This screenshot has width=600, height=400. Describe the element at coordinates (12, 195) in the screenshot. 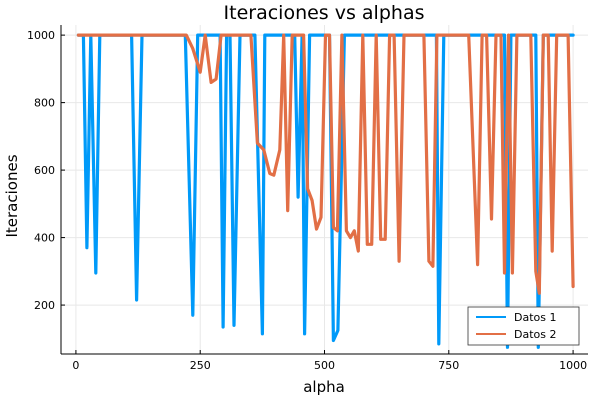

I see `y-axis-title: Iteraciones` at that location.